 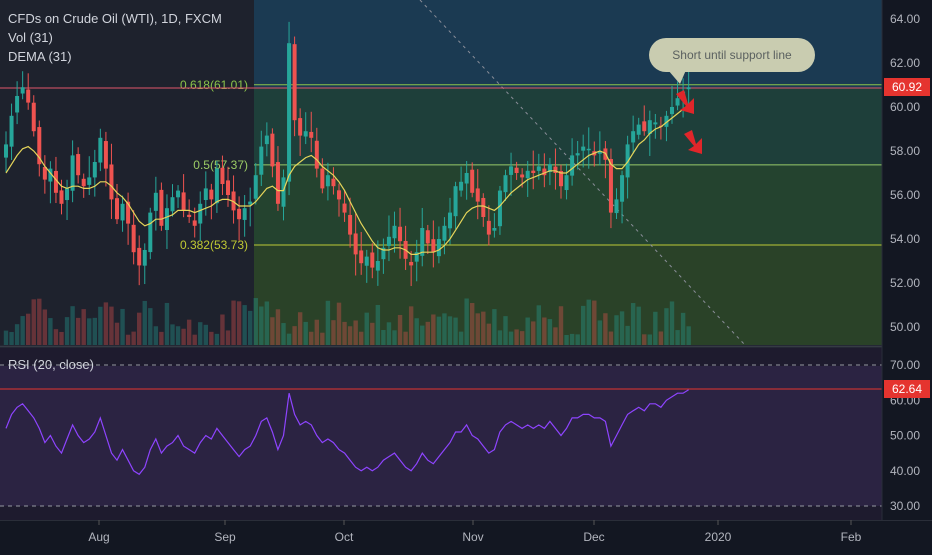 I want to click on time-axis, so click(x=466, y=535).